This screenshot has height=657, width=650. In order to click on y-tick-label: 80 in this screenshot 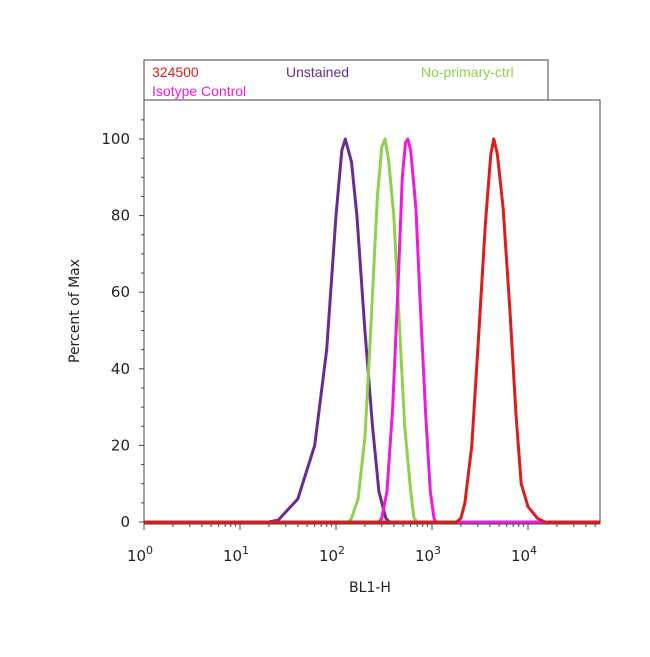, I will do `click(120, 216)`.